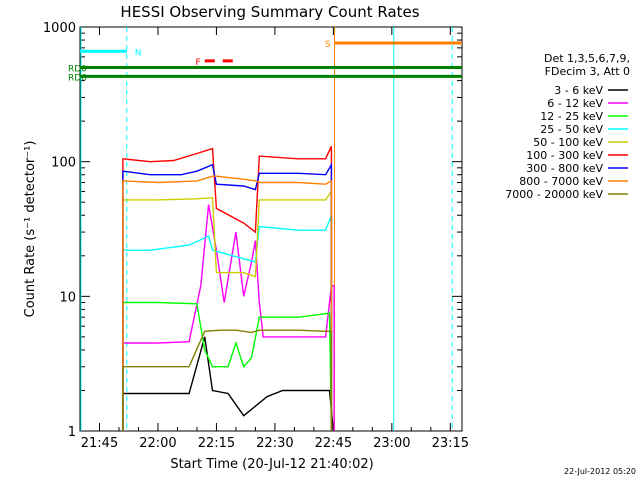  What do you see at coordinates (333, 443) in the screenshot?
I see `x-tick-label: 22:45` at bounding box center [333, 443].